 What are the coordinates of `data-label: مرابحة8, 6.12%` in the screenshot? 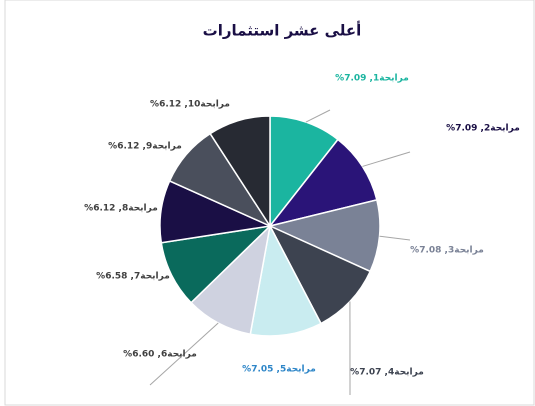 It's located at (121, 209).